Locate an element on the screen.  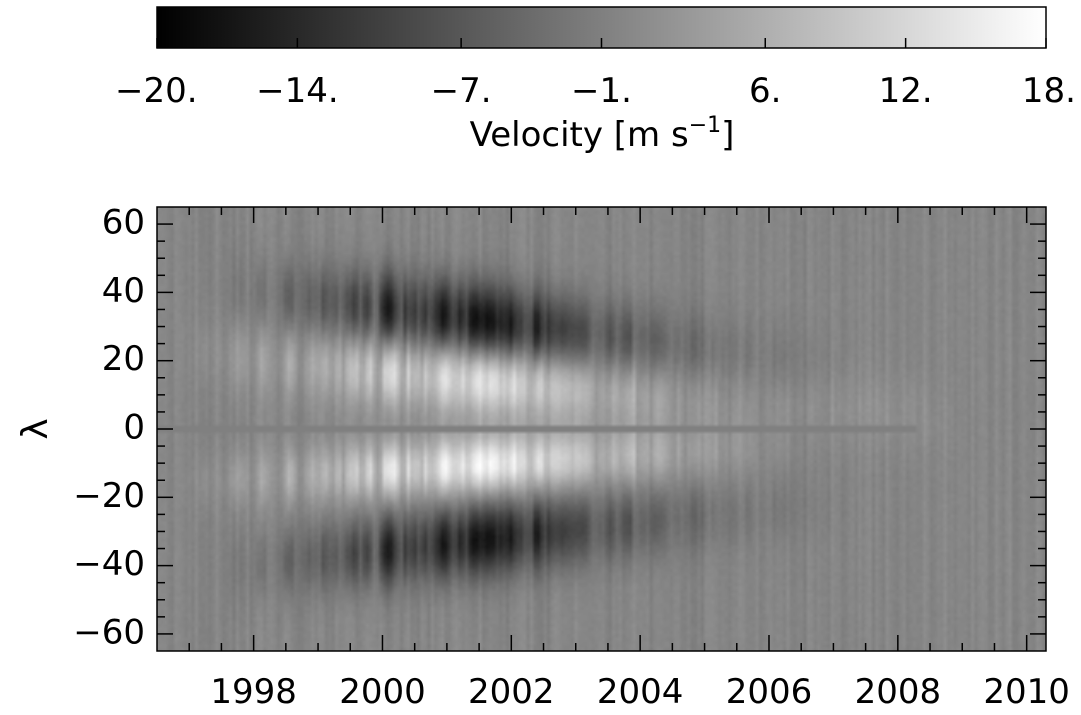
colorbar-ticks: −20. −14. −7. −1. 6. 12. 18. is located at coordinates (595, 74).